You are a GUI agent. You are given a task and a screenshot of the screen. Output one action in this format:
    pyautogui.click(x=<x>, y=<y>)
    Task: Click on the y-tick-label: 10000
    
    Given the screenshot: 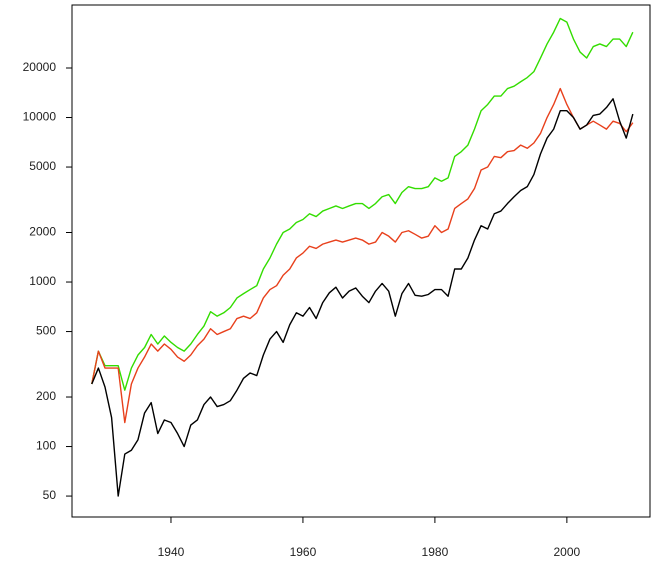 What is the action you would take?
    pyautogui.click(x=40, y=117)
    